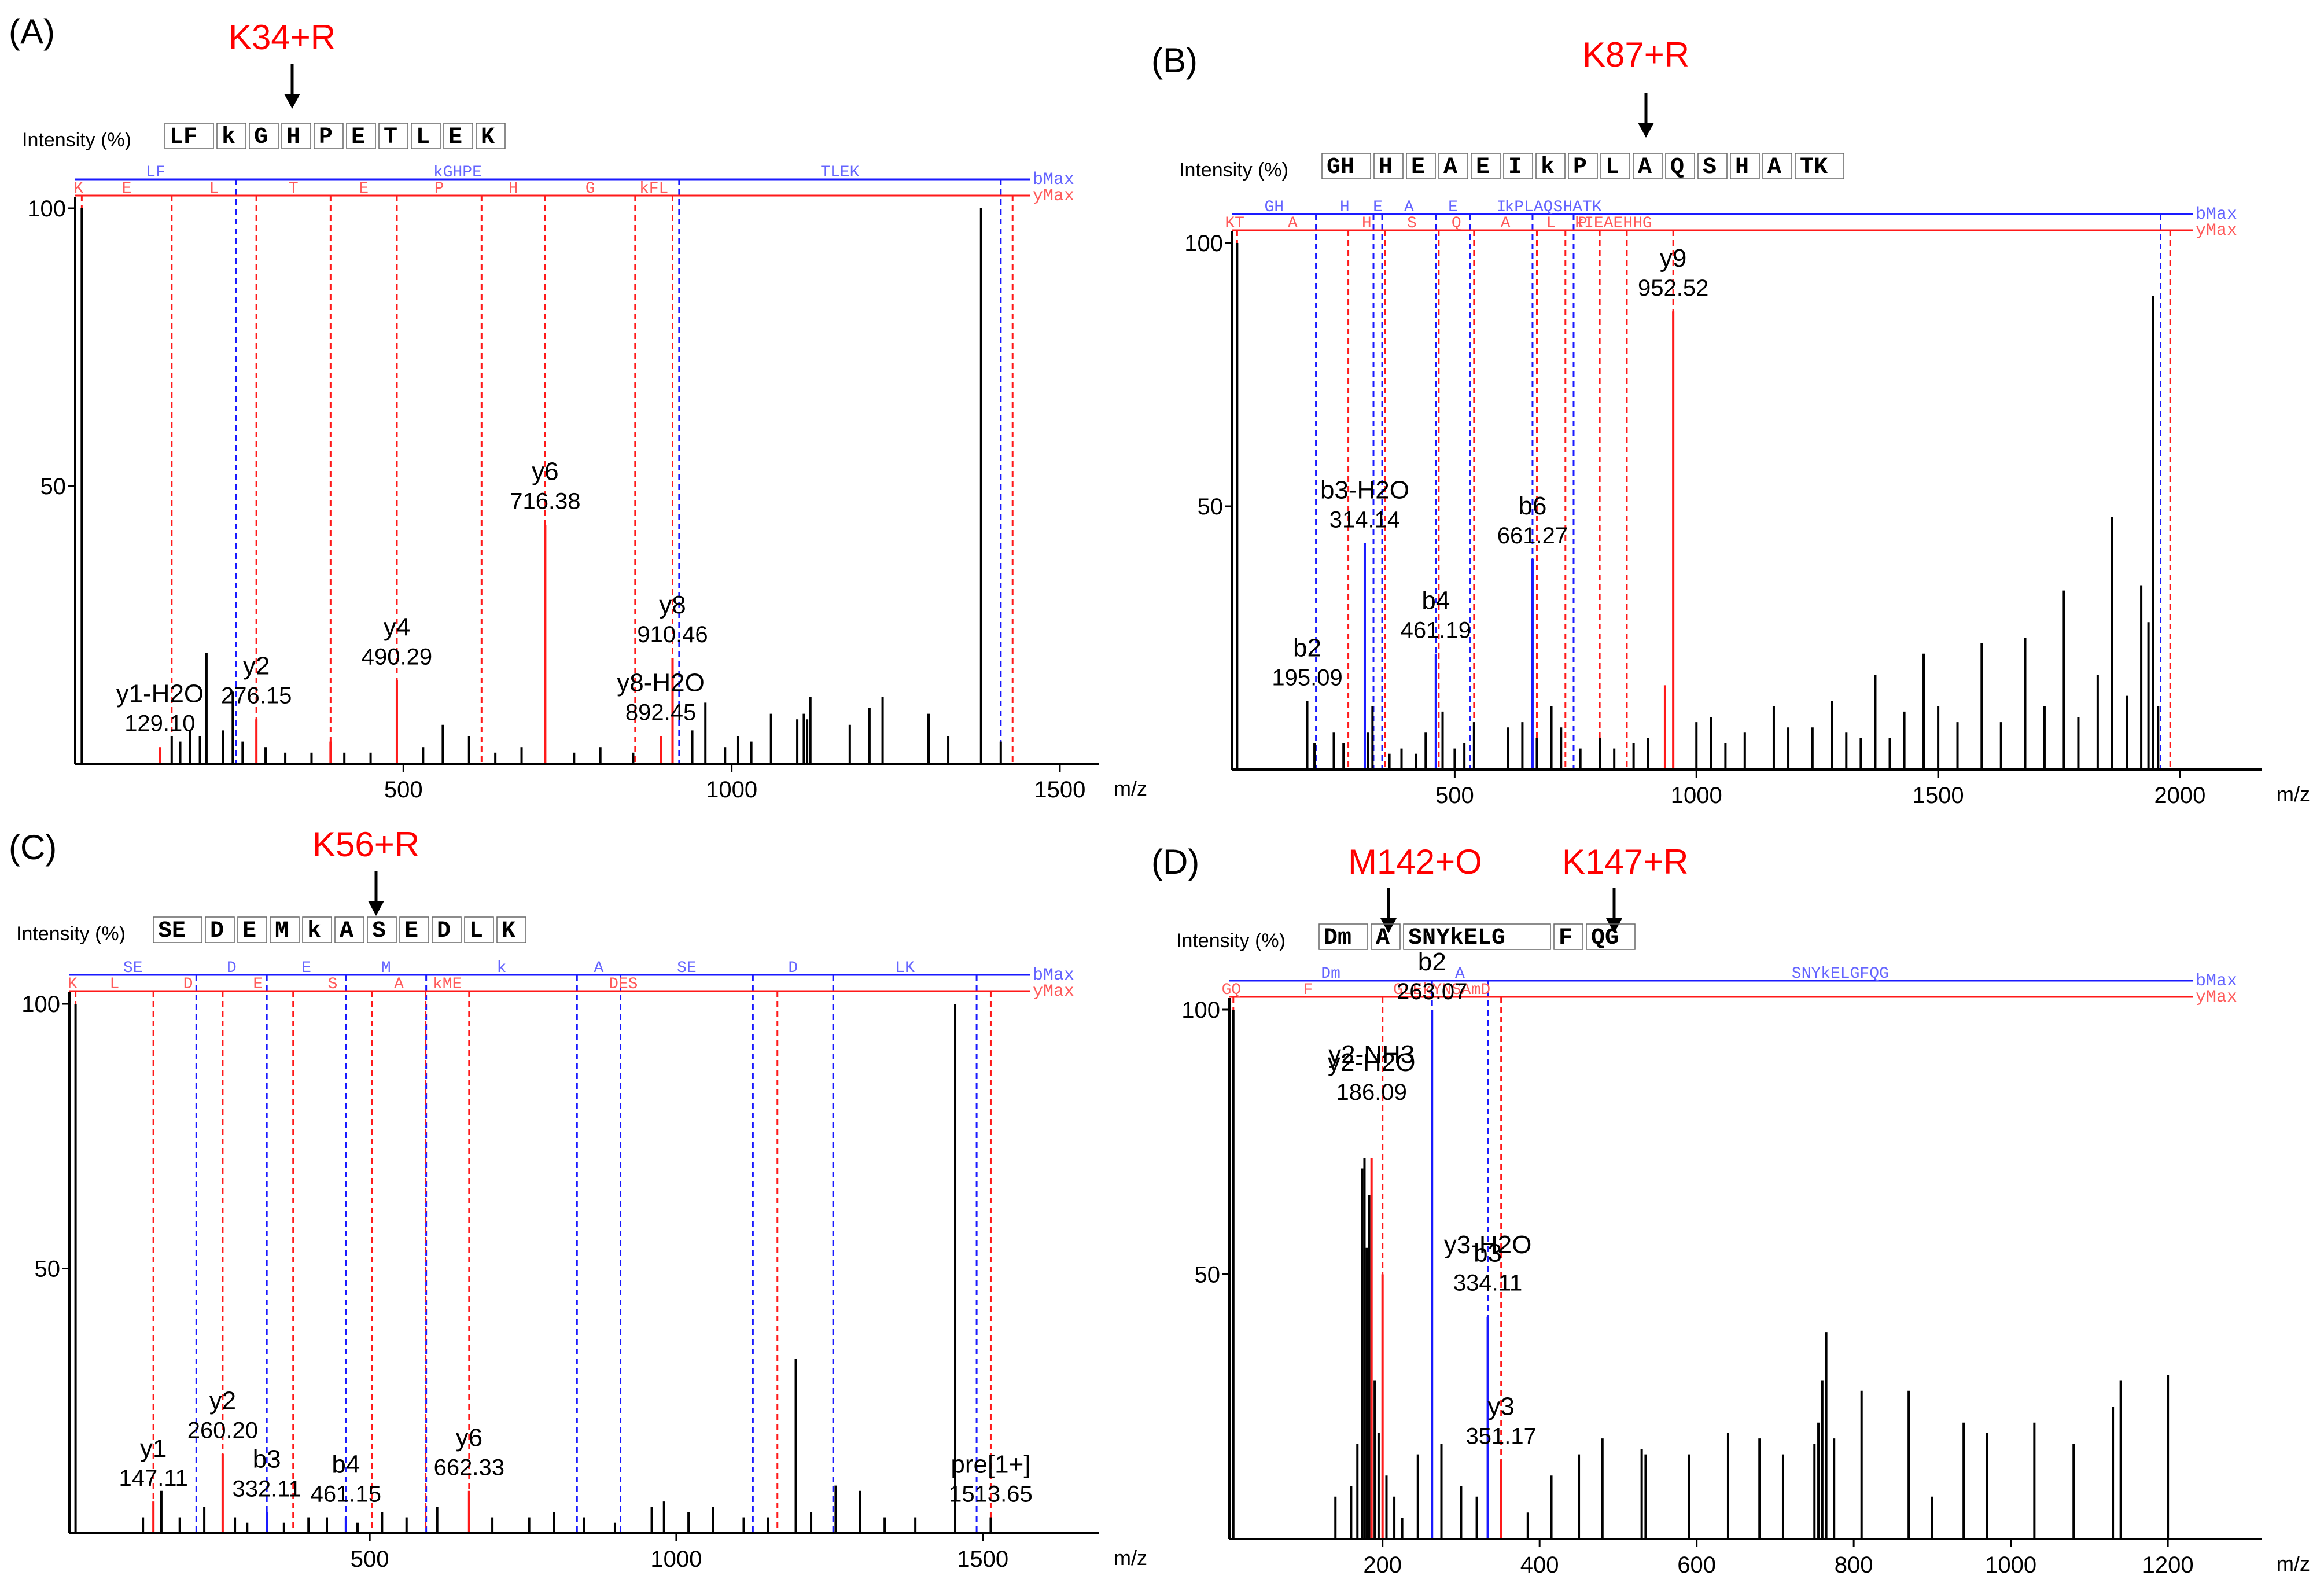 The height and width of the screenshot is (1594, 2324). What do you see at coordinates (1500, 1436) in the screenshot?
I see `peak-mz-label: 351.17` at bounding box center [1500, 1436].